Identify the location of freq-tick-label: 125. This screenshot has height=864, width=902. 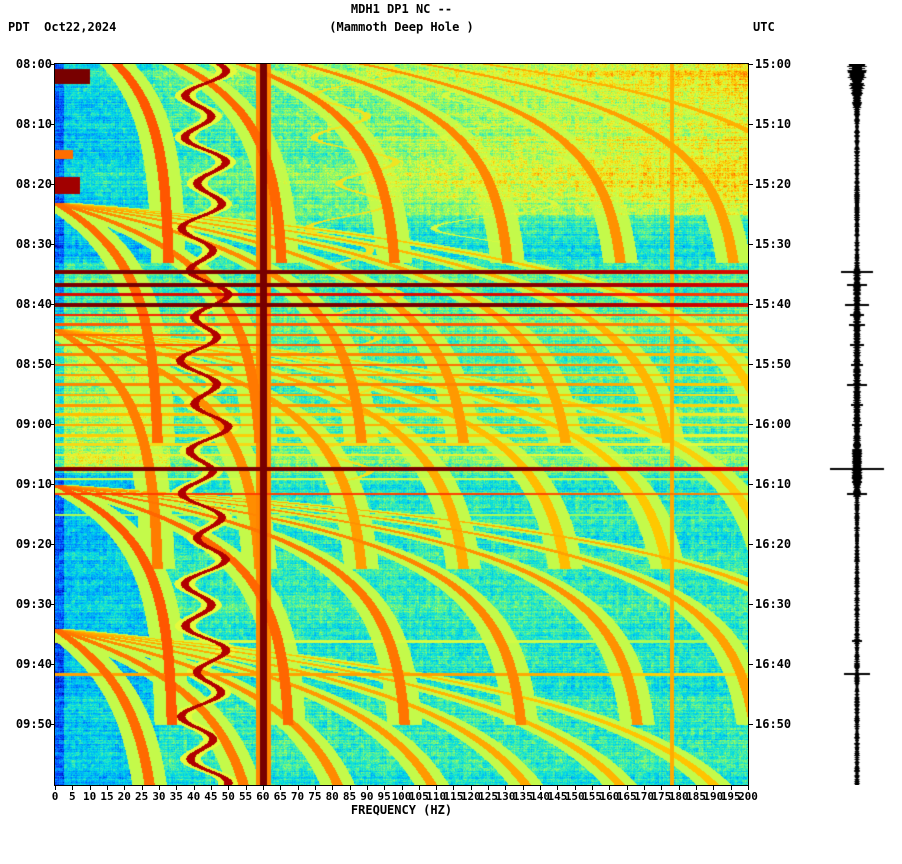
(488, 796).